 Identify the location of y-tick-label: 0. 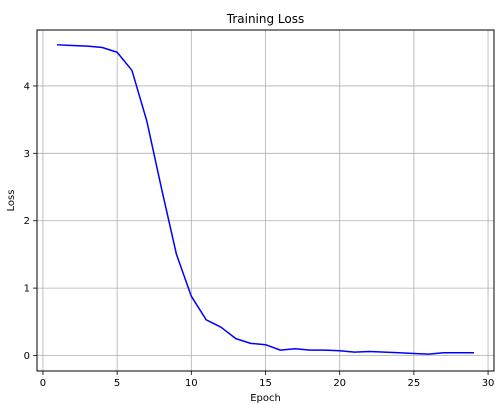
(27, 356).